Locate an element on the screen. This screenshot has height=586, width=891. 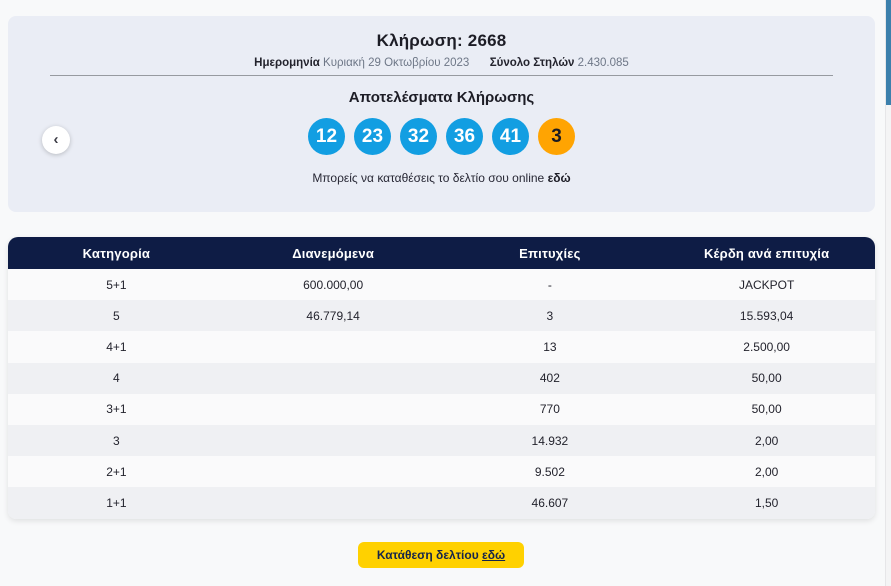
table-row: 5+1 600.000,00- JACKPOT is located at coordinates (441, 285).